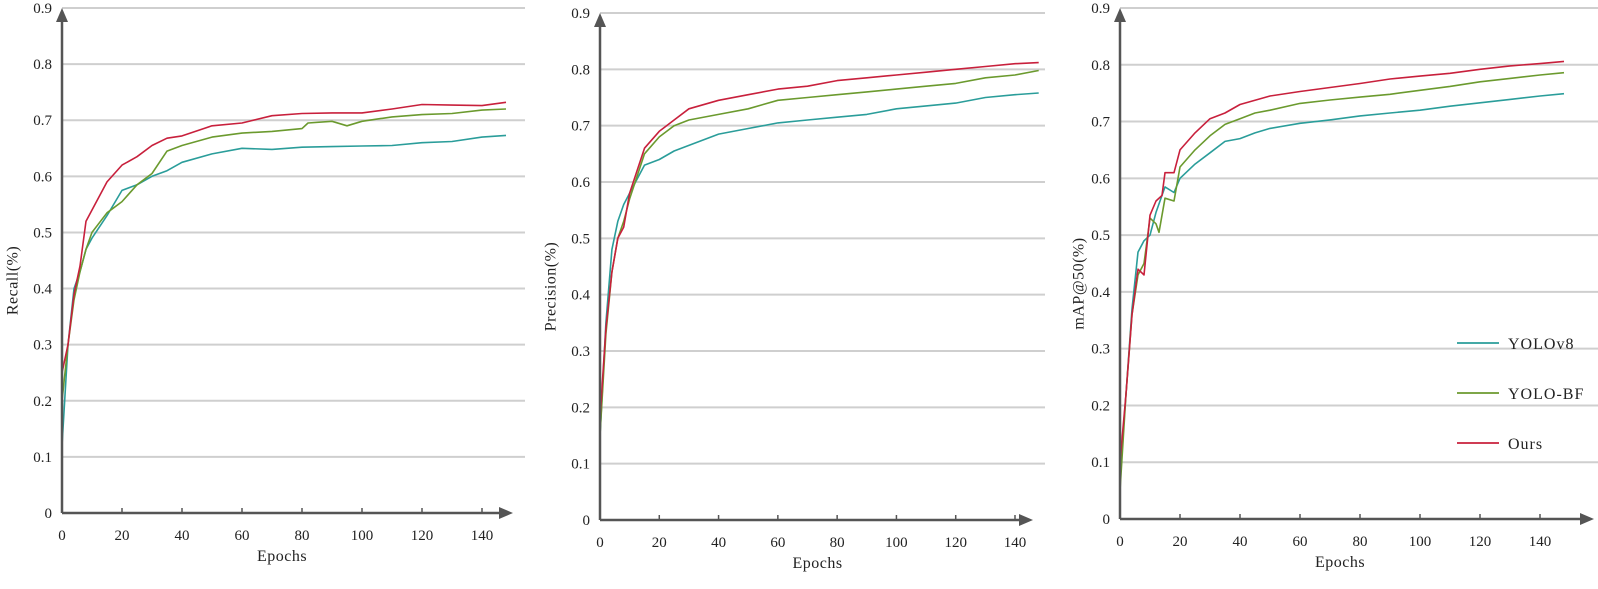 This screenshot has width=1598, height=589. I want to click on legend-label: YOLOv8, so click(1541, 344).